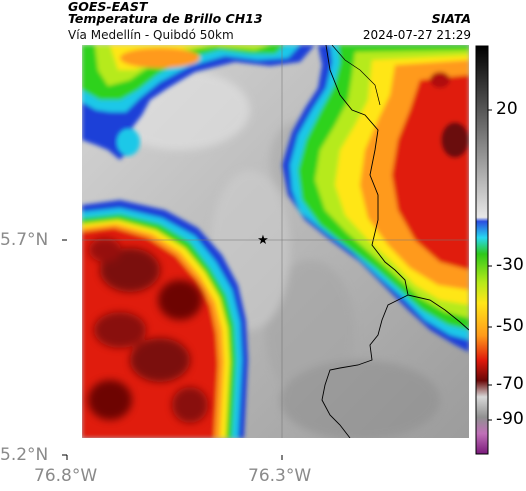 The width and height of the screenshot is (526, 491). Describe the element at coordinates (263, 240) in the screenshot. I see `star-icon: ★` at that location.